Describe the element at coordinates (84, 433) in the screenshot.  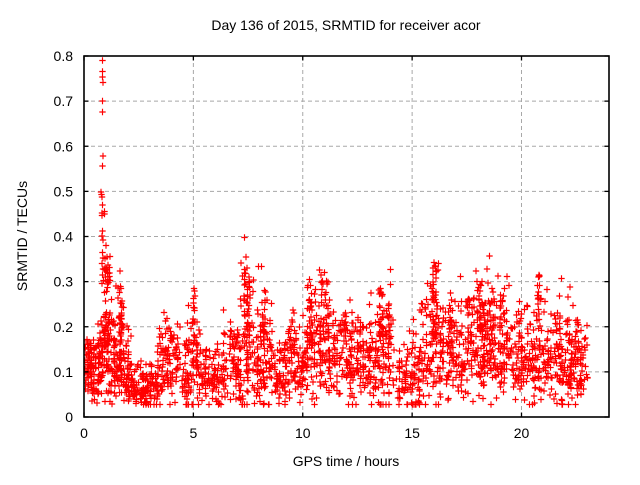
I see `x-tick-label: 0` at that location.